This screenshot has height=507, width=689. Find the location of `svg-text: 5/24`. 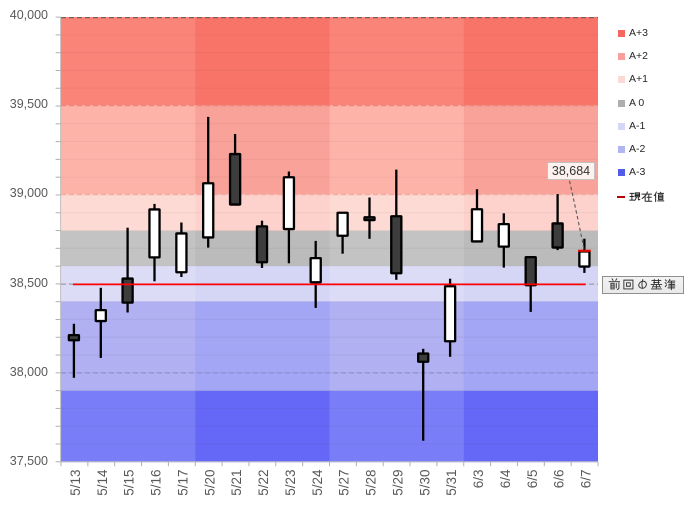

svg-text: 5/24 is located at coordinates (317, 482).